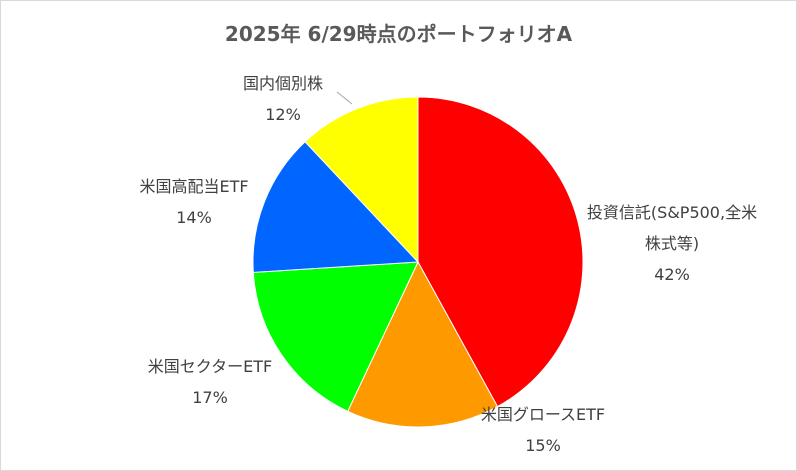  I want to click on leader-line, so click(344, 98).